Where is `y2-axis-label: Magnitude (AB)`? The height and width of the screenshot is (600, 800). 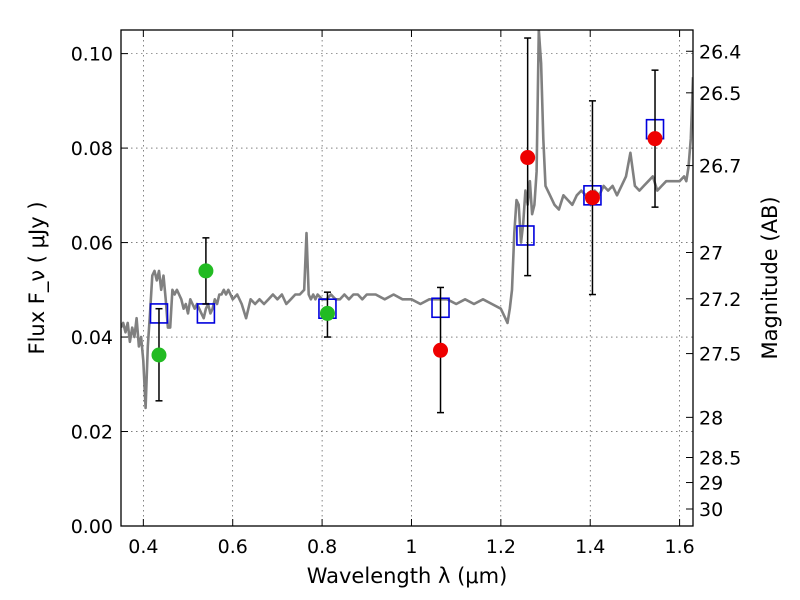
y2-axis-label: Magnitude (AB) is located at coordinates (770, 277).